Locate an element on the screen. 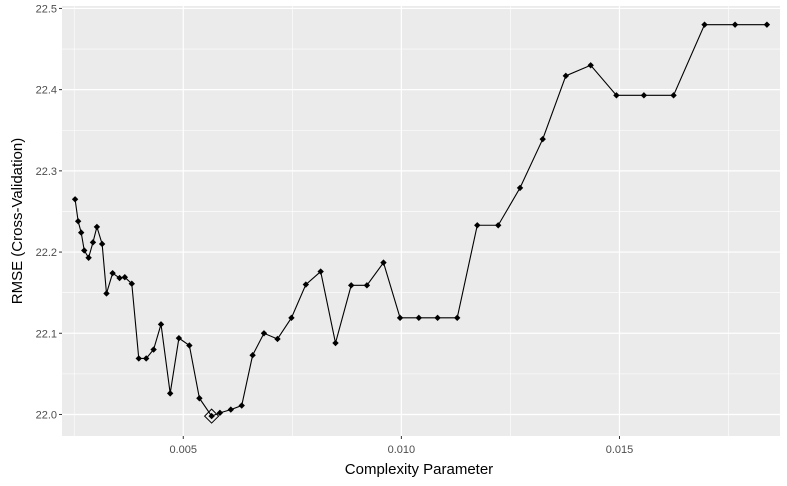 This screenshot has width=787, height=486. y-tick-label: 22.4 is located at coordinates (46, 91).